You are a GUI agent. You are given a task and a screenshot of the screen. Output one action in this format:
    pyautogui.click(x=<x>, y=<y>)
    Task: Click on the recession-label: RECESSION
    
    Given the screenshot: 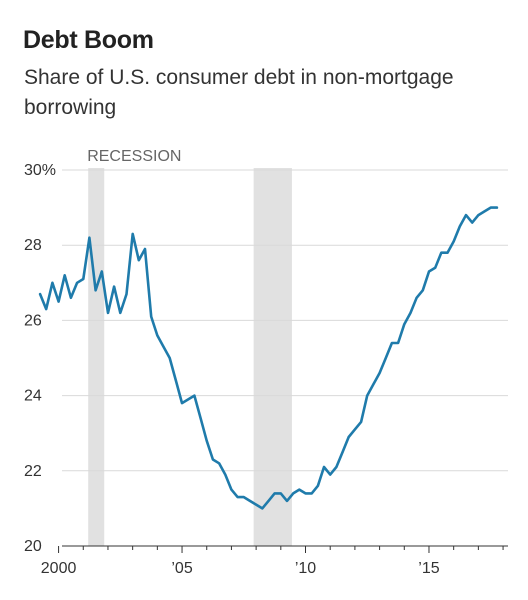 What is the action you would take?
    pyautogui.click(x=134, y=156)
    